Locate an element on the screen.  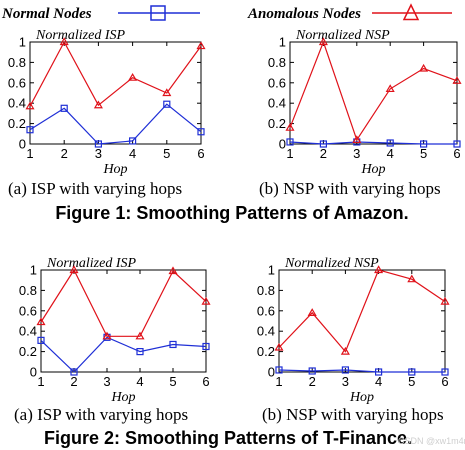
legend: Normal Nodes Anomalous Nodes is located at coordinates (226, 12).